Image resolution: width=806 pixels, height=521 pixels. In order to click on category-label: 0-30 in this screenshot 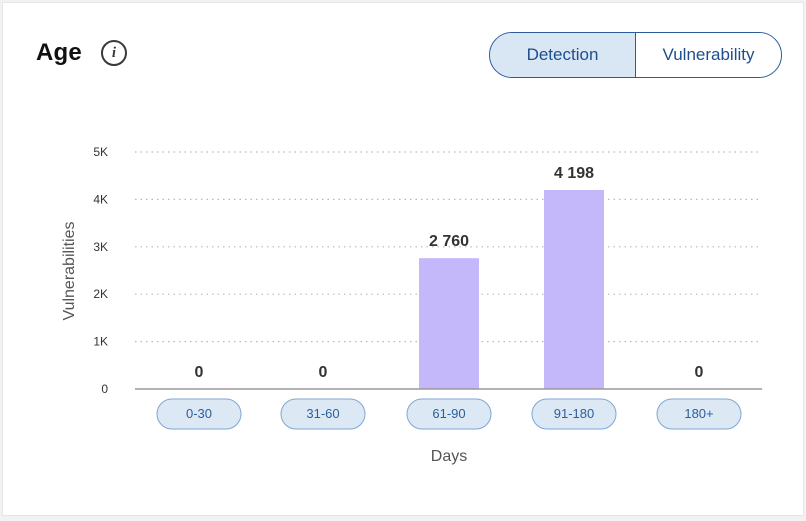, I will do `click(199, 413)`.